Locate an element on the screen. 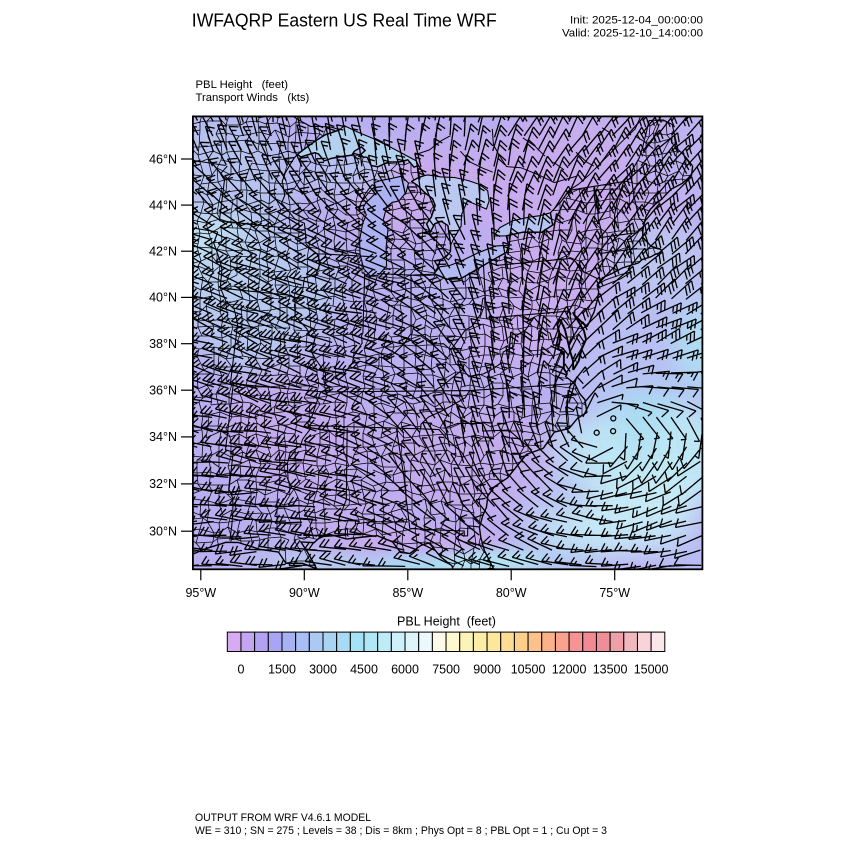  svg-text: 30°N is located at coordinates (163, 532).